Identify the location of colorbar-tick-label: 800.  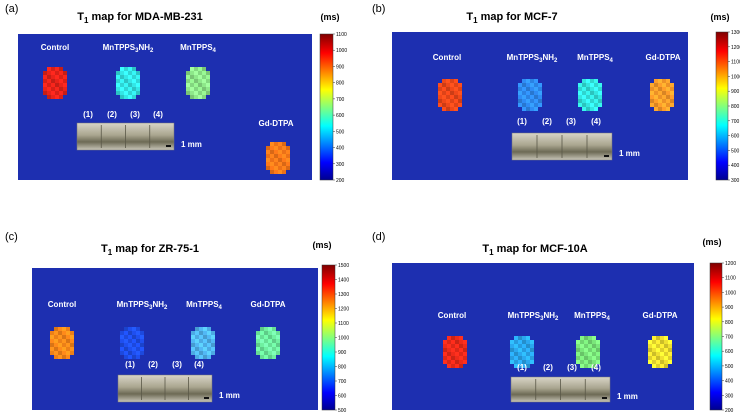
(735, 107).